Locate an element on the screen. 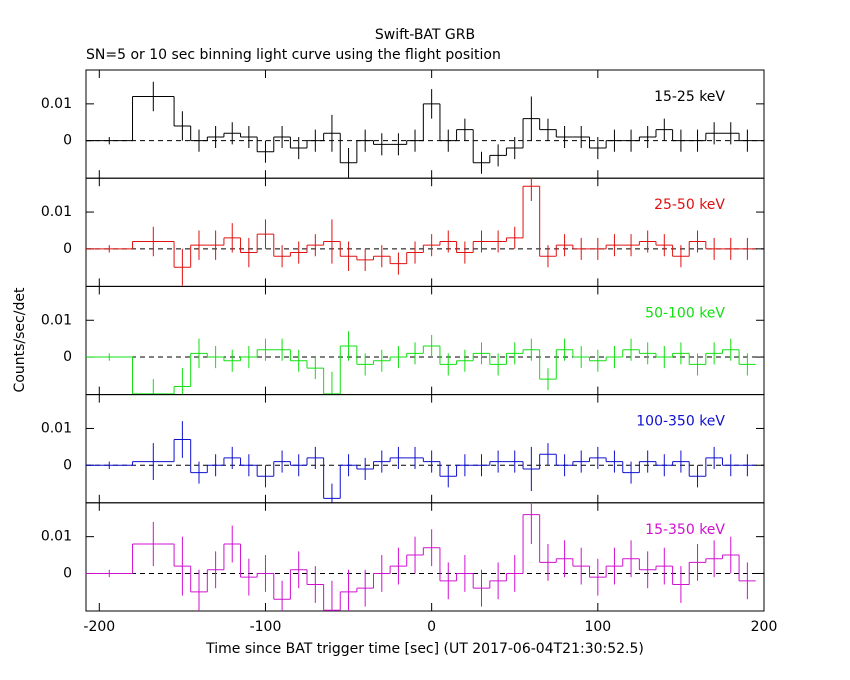 Image resolution: width=850 pixels, height=680 pixels. x-tick-label: 100 is located at coordinates (597, 627).